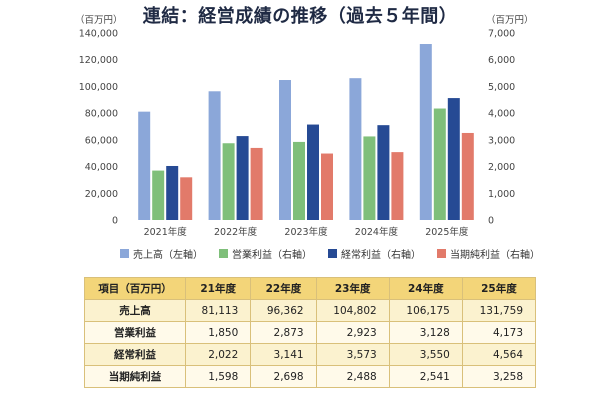 The width and height of the screenshot is (600, 400). Describe the element at coordinates (491, 221) in the screenshot. I see `right-axis-tick-label: 0` at that location.